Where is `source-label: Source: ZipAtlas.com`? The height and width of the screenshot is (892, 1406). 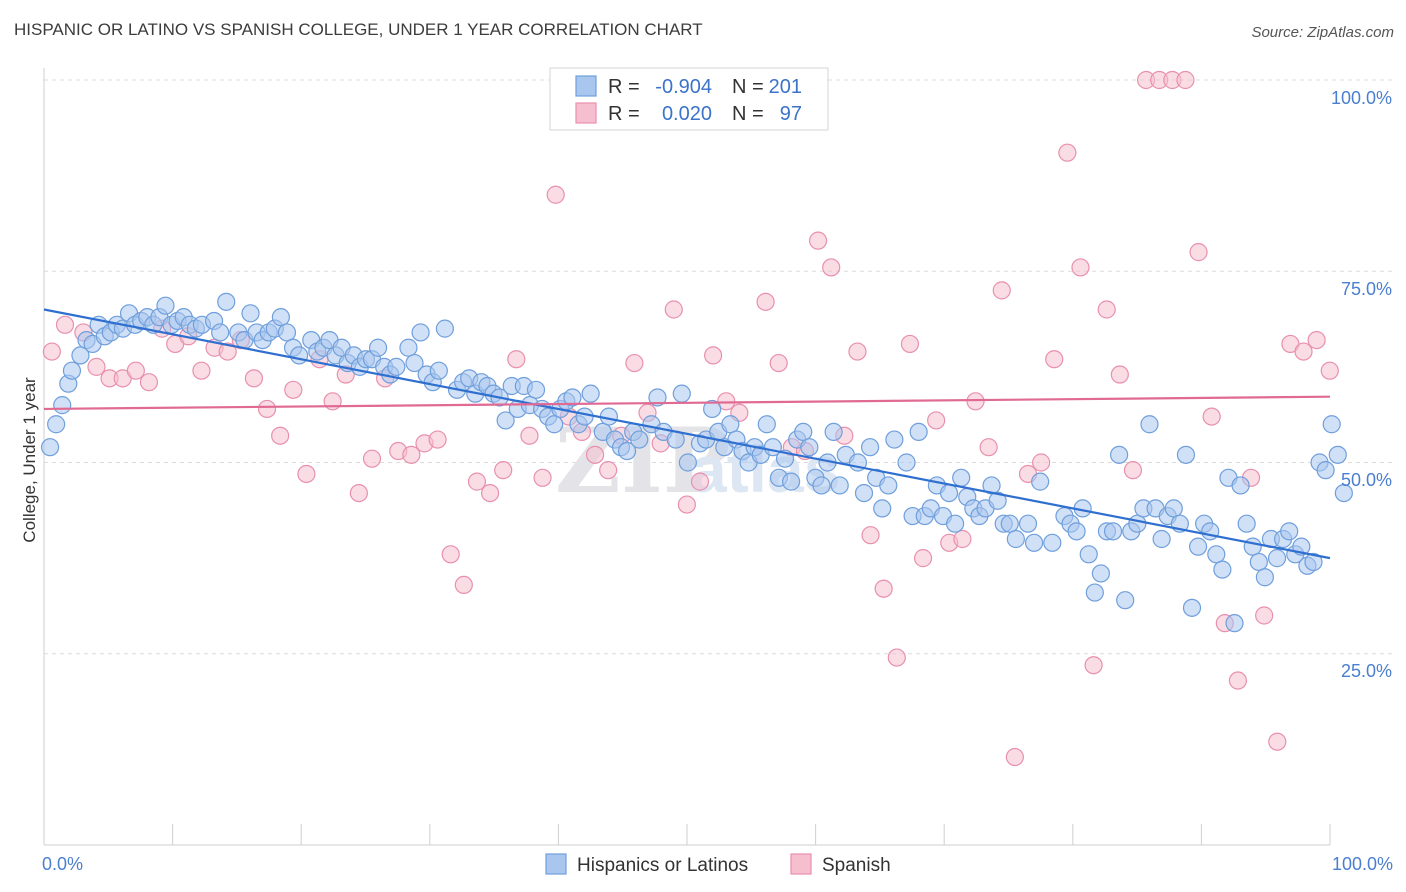 source-label: Source: ZipAtlas.com is located at coordinates (1322, 32).